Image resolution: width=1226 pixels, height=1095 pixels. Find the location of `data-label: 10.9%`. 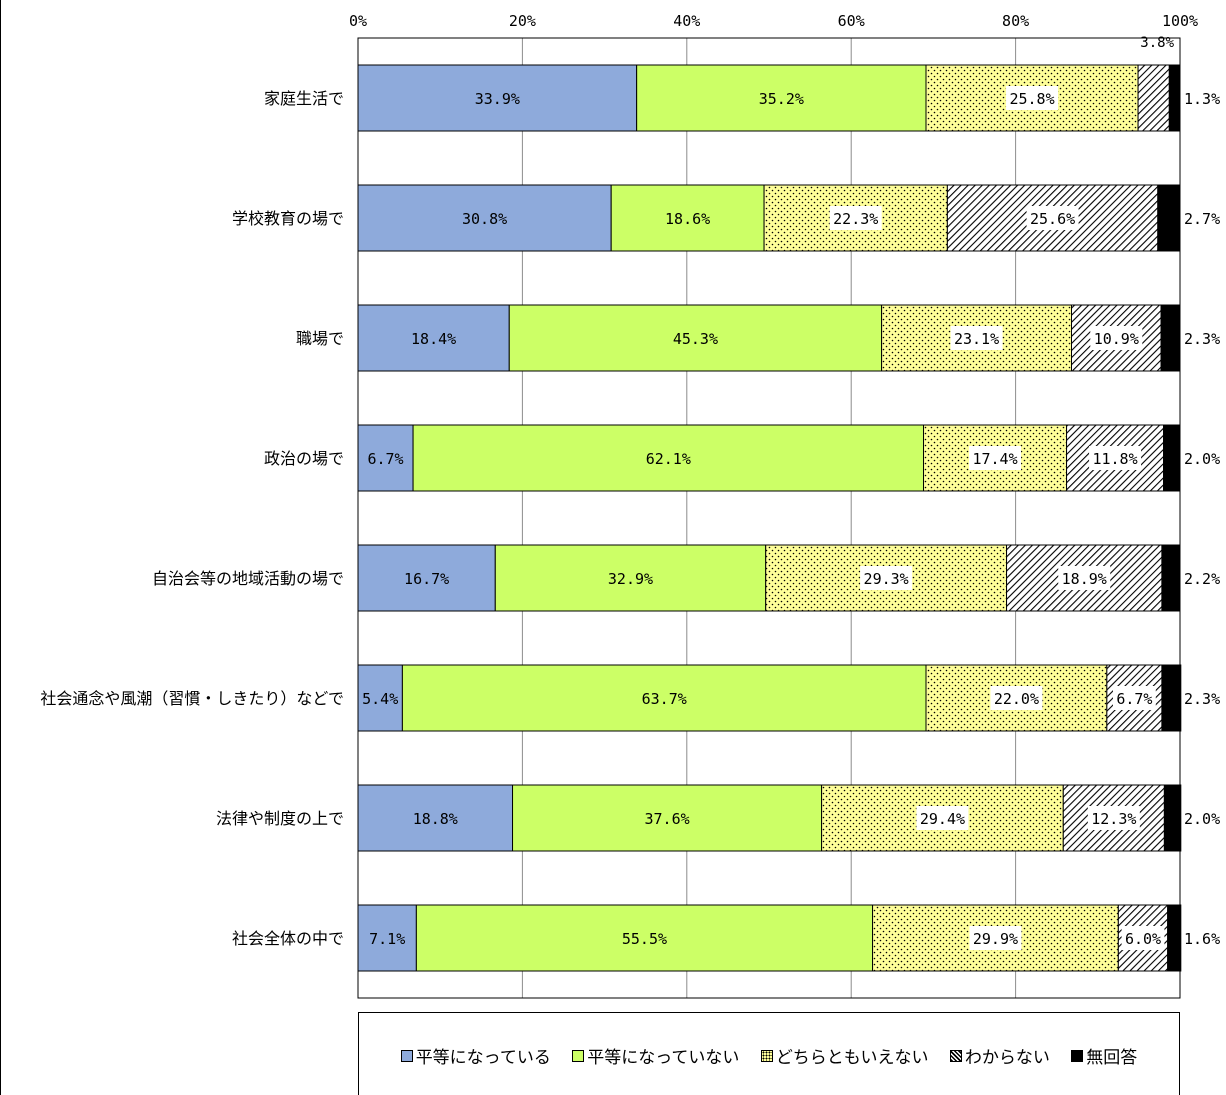

data-label: 10.9% is located at coordinates (1116, 339).